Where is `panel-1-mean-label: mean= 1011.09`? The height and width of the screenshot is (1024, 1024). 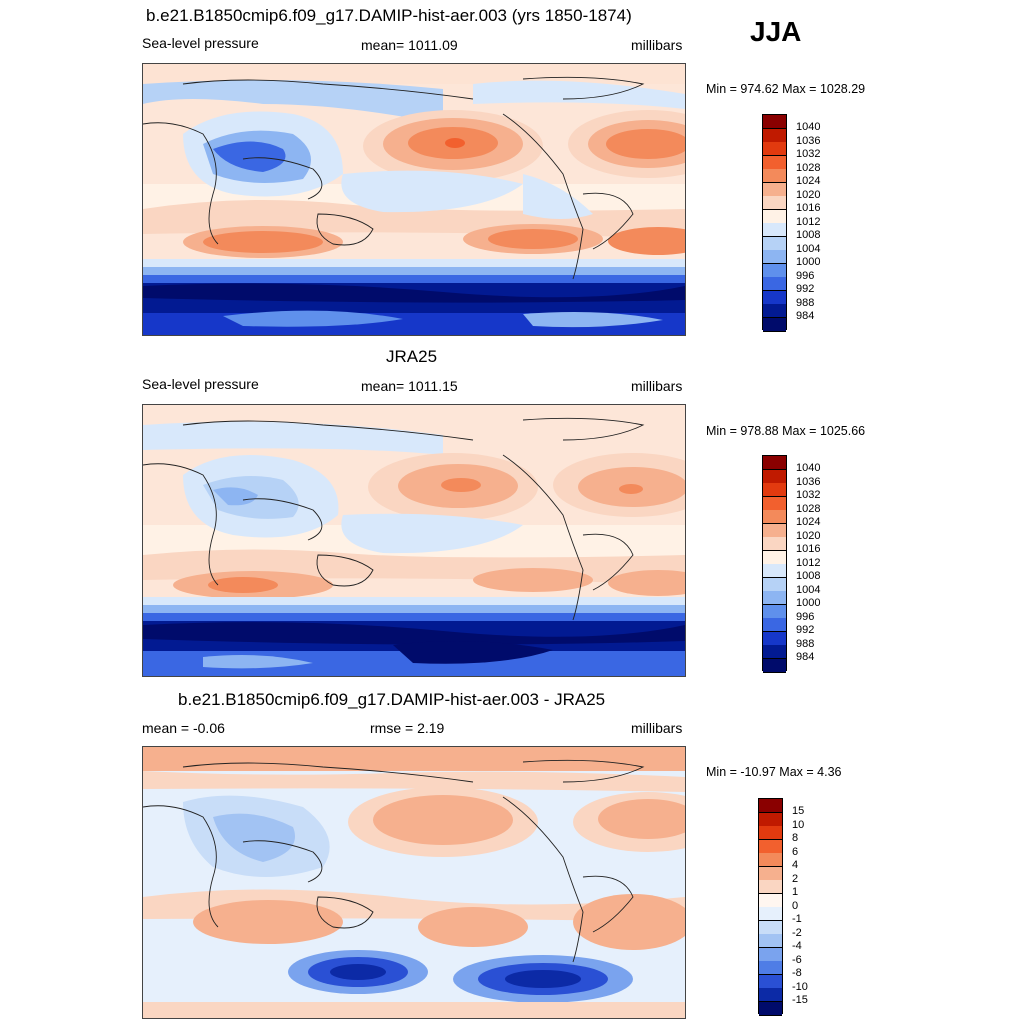
panel-1-mean-label: mean= 1011.09 is located at coordinates (409, 45).